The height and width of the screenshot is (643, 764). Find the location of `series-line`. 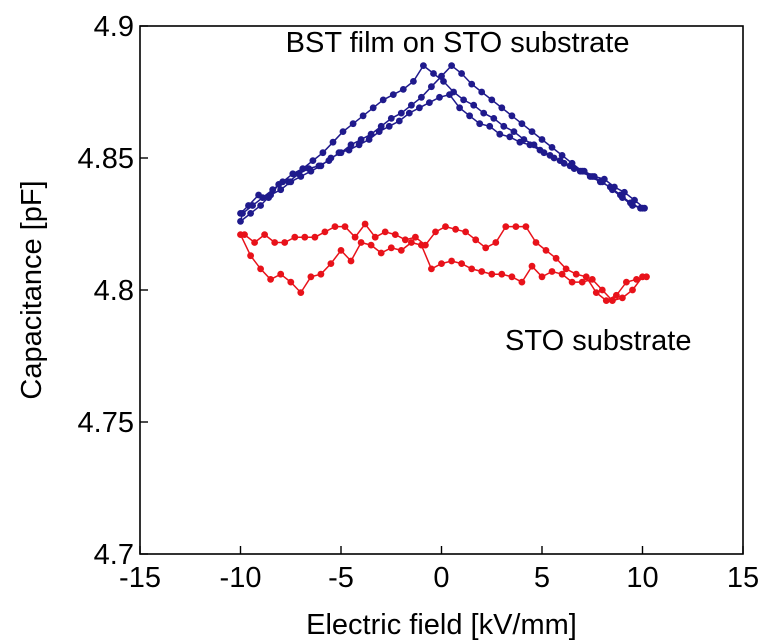

series-line is located at coordinates (443, 144).